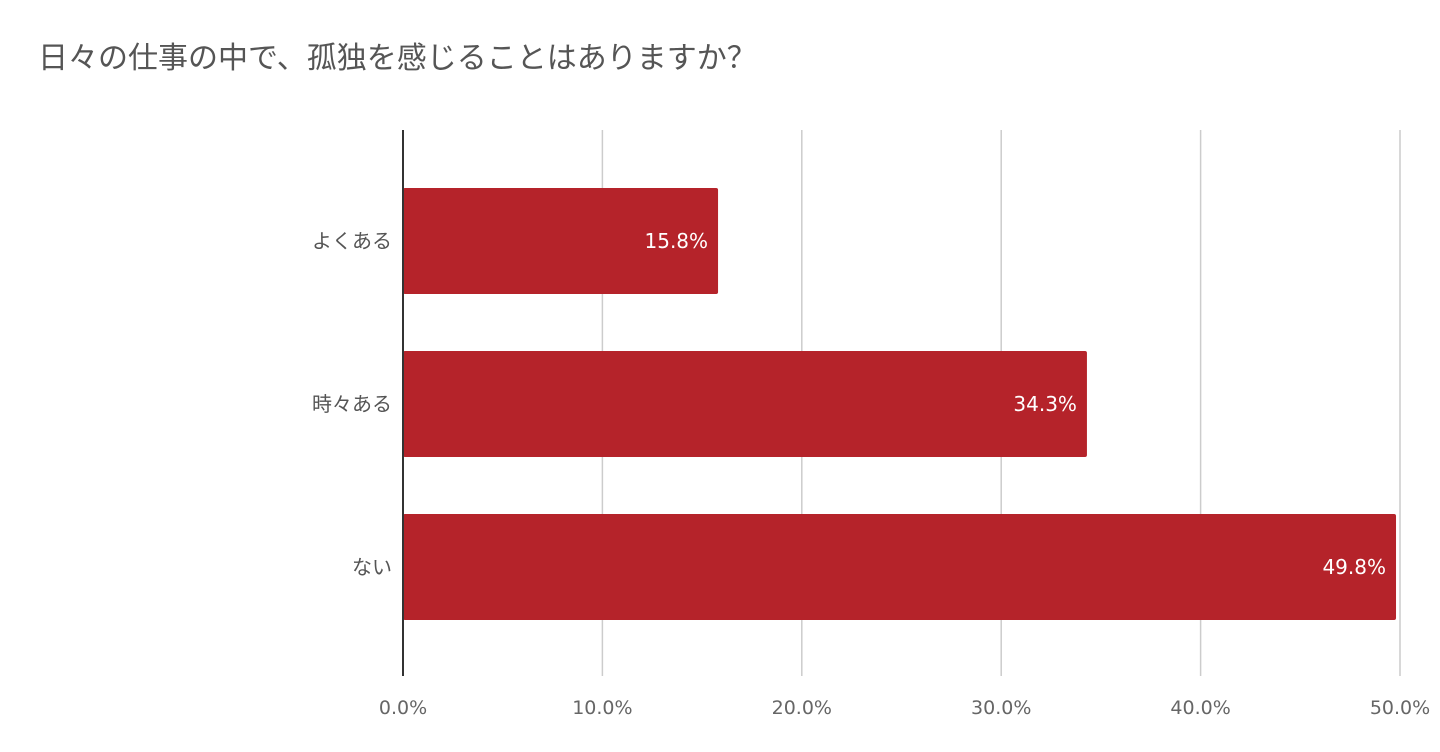  What do you see at coordinates (904, 708) in the screenshot?
I see `x-tick-labels: 0.0% 10.0% 20.0% 30.0% 40.0% 50.0%` at bounding box center [904, 708].